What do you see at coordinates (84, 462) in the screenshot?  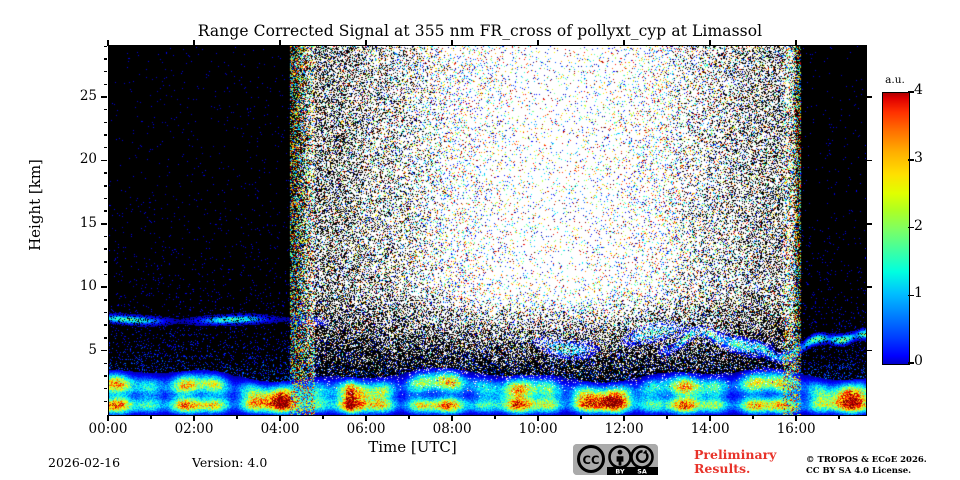 I see `footer-date: 2026-02-16` at bounding box center [84, 462].